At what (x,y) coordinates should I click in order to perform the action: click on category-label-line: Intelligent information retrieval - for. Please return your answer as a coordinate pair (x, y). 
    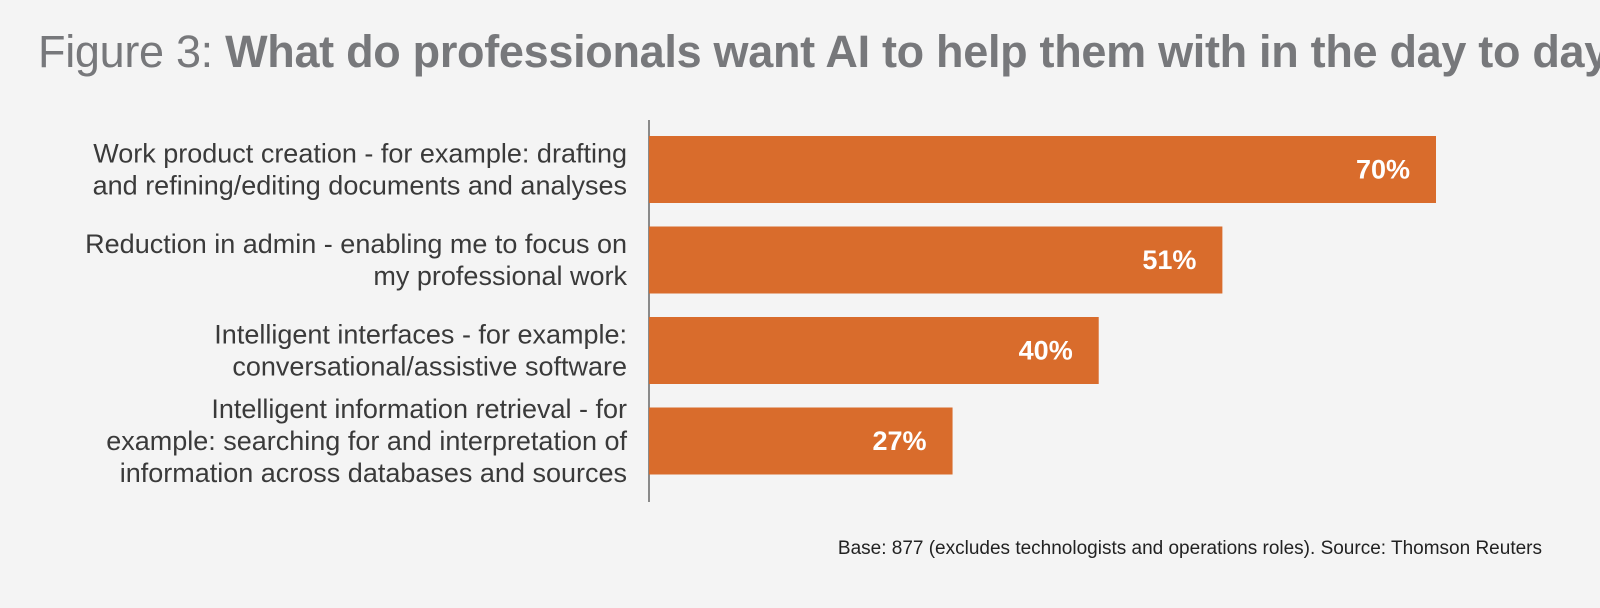
    Looking at the image, I should click on (419, 409).